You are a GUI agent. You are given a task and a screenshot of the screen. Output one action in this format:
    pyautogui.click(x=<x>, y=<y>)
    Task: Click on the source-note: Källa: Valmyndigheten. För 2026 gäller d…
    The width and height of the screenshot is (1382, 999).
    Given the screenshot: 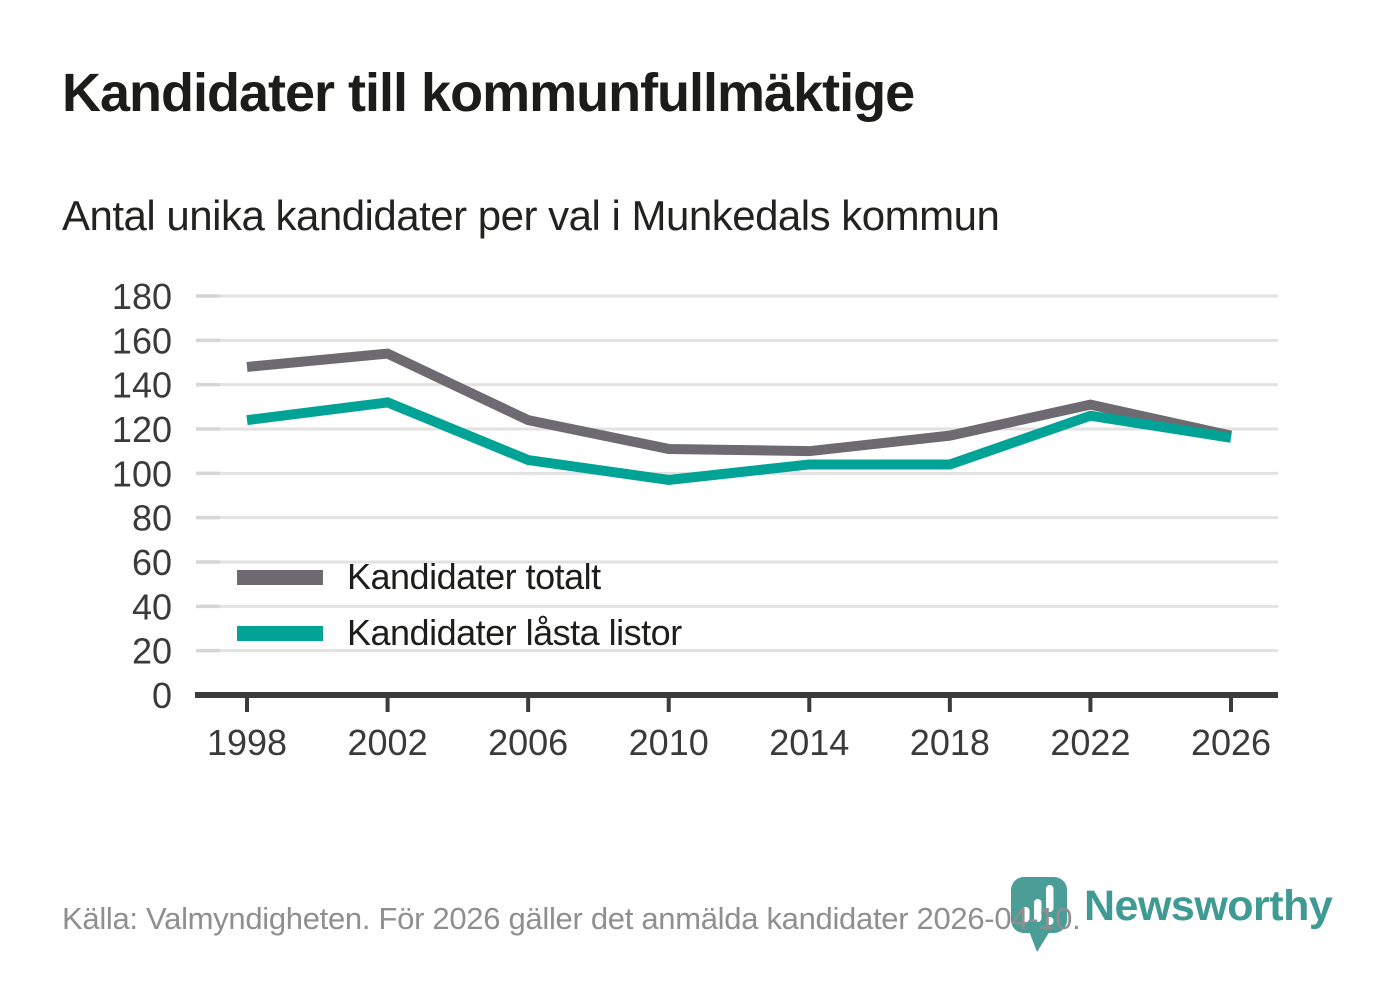 What is the action you would take?
    pyautogui.click(x=571, y=918)
    